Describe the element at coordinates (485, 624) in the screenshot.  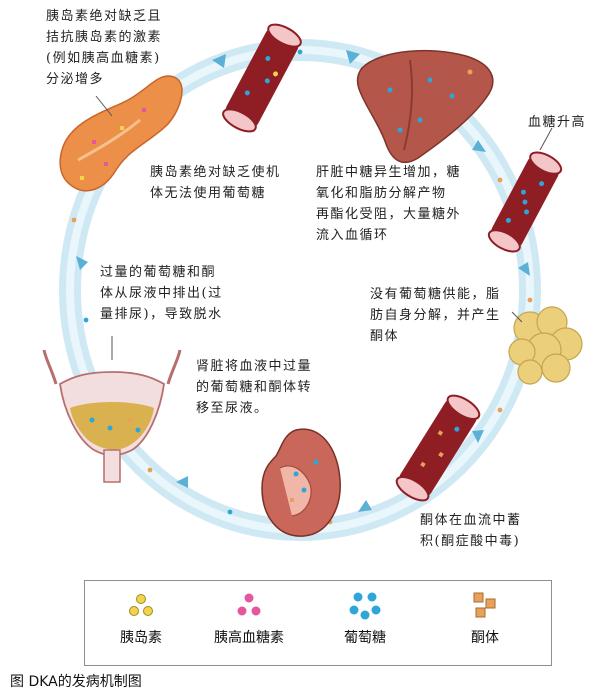
I see `legend-item-ketone: 酮体` at that location.